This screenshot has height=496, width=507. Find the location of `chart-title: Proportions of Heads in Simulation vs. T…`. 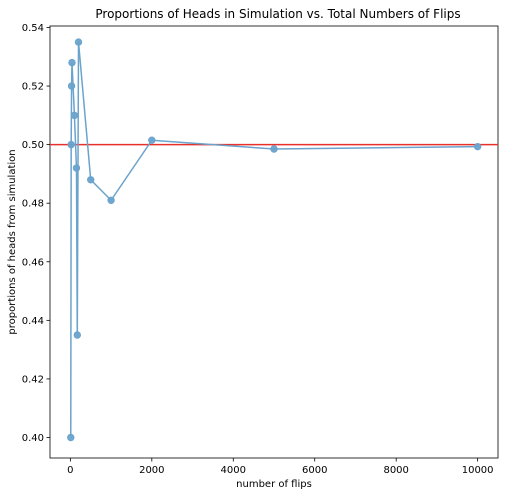

chart-title: Proportions of Heads in Simulation vs. T… is located at coordinates (277, 14).